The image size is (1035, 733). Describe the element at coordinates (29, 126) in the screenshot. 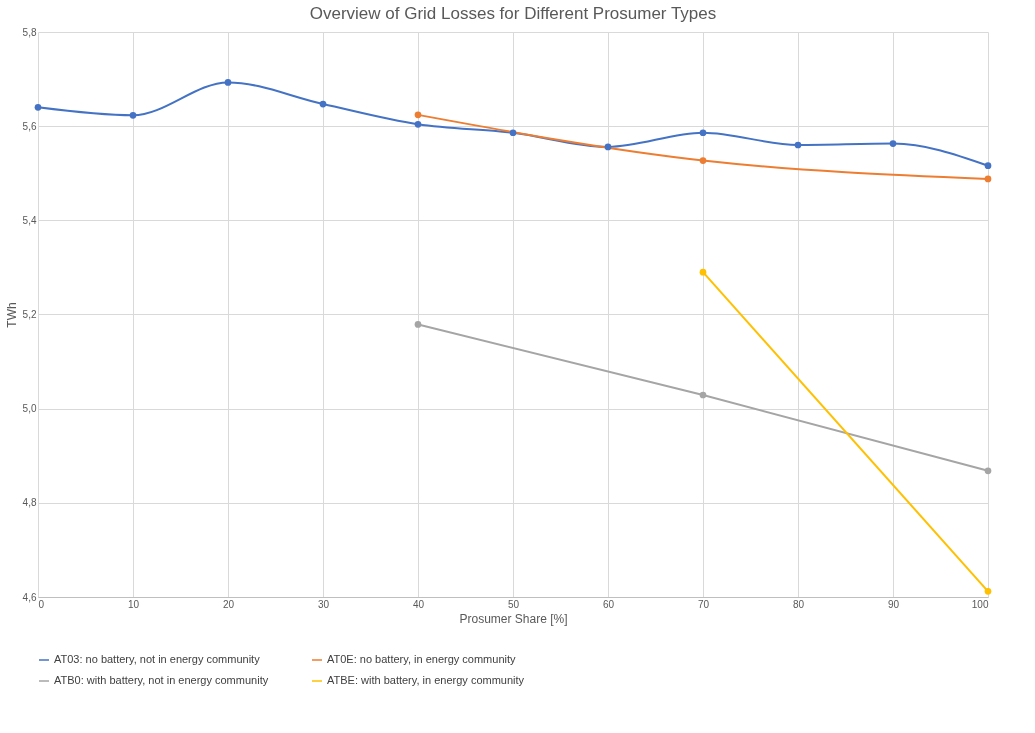

I see `y-tick-label: 5,6` at that location.